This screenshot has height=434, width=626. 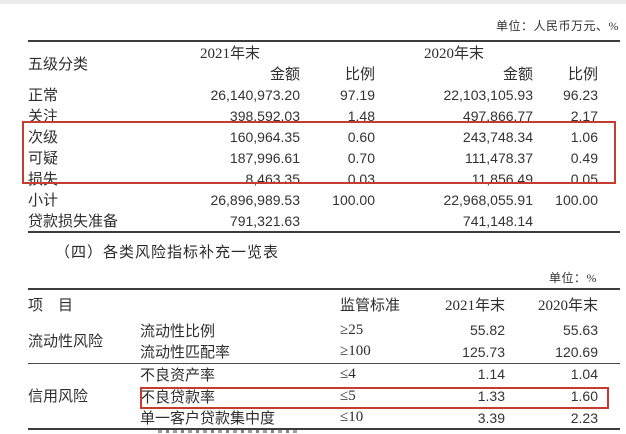 I want to click on value-2020: 1.60, so click(x=584, y=396).